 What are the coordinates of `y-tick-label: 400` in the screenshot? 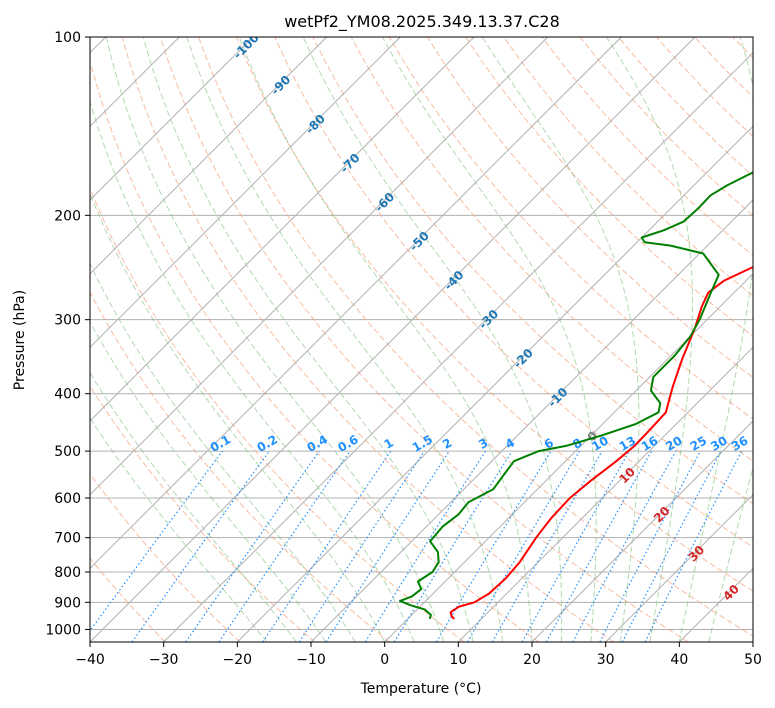 It's located at (67, 395).